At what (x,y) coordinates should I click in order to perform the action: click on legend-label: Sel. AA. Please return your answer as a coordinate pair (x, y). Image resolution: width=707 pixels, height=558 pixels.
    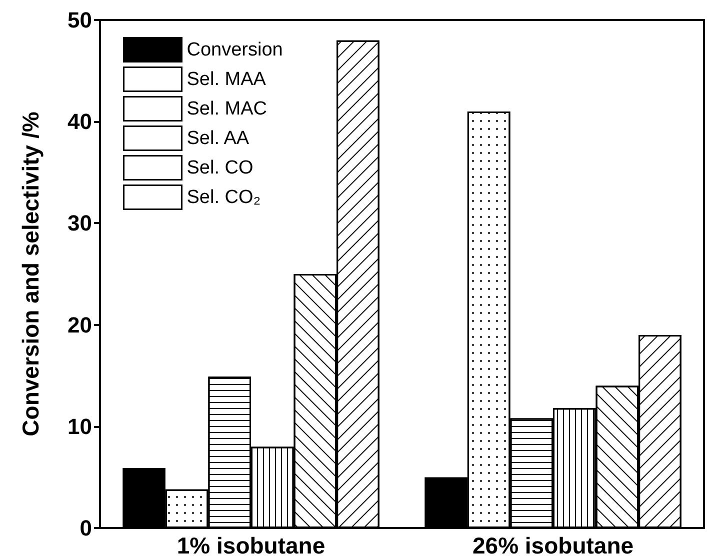
    Looking at the image, I should click on (218, 138).